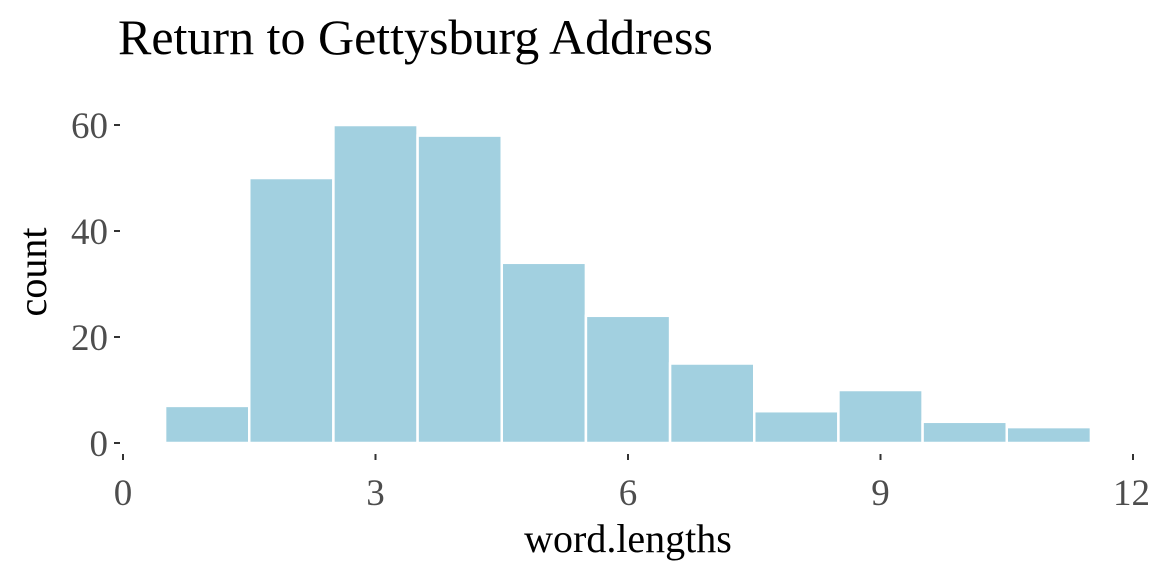 This screenshot has width=1152, height=576. Describe the element at coordinates (628, 493) in the screenshot. I see `x-tick-label: 6` at that location.